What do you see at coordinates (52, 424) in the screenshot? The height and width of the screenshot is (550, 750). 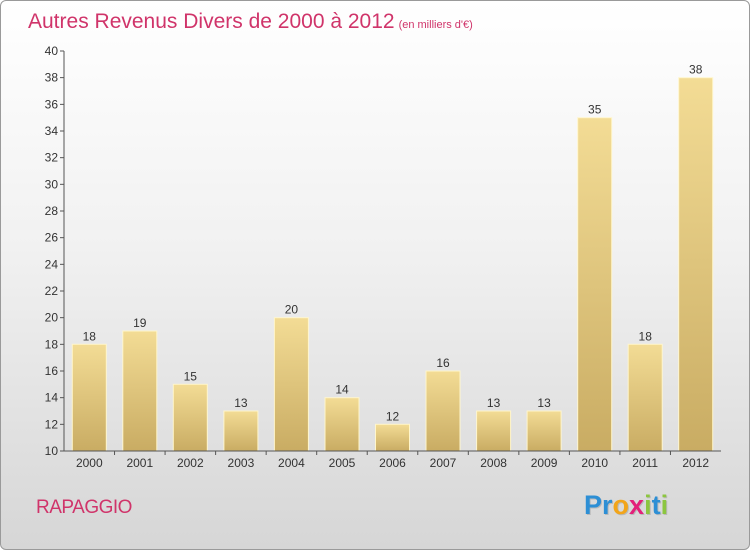 I see `y-tick-label: 12` at bounding box center [52, 424].